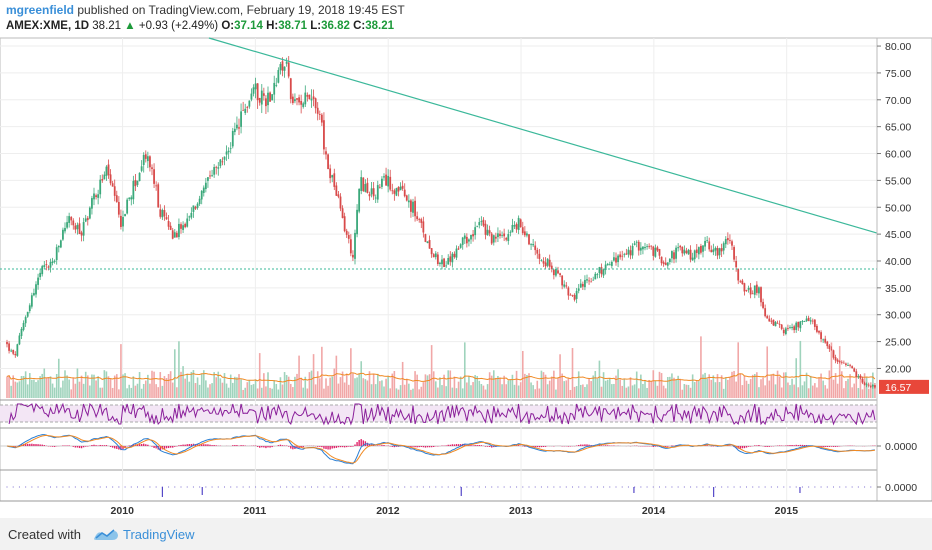 Image resolution: width=932 pixels, height=550 pixels. What do you see at coordinates (106, 534) in the screenshot?
I see `tradingview-logo-icon` at bounding box center [106, 534].